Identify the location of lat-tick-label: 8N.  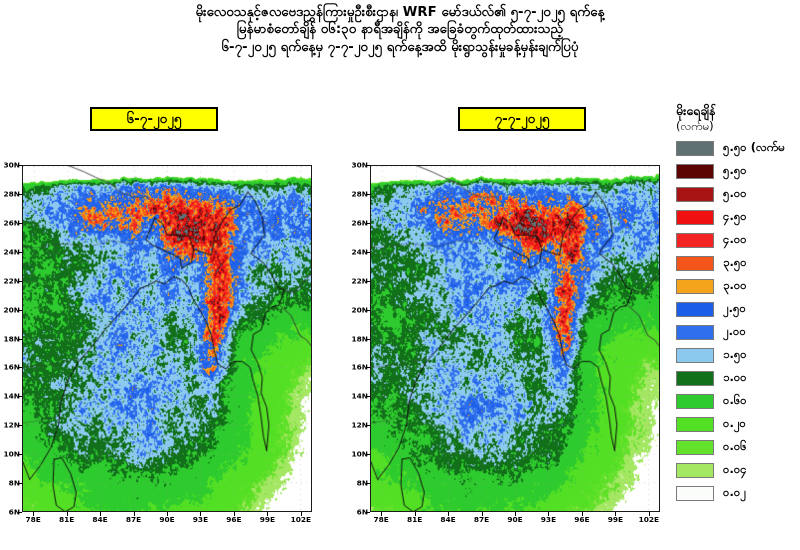
(14, 483).